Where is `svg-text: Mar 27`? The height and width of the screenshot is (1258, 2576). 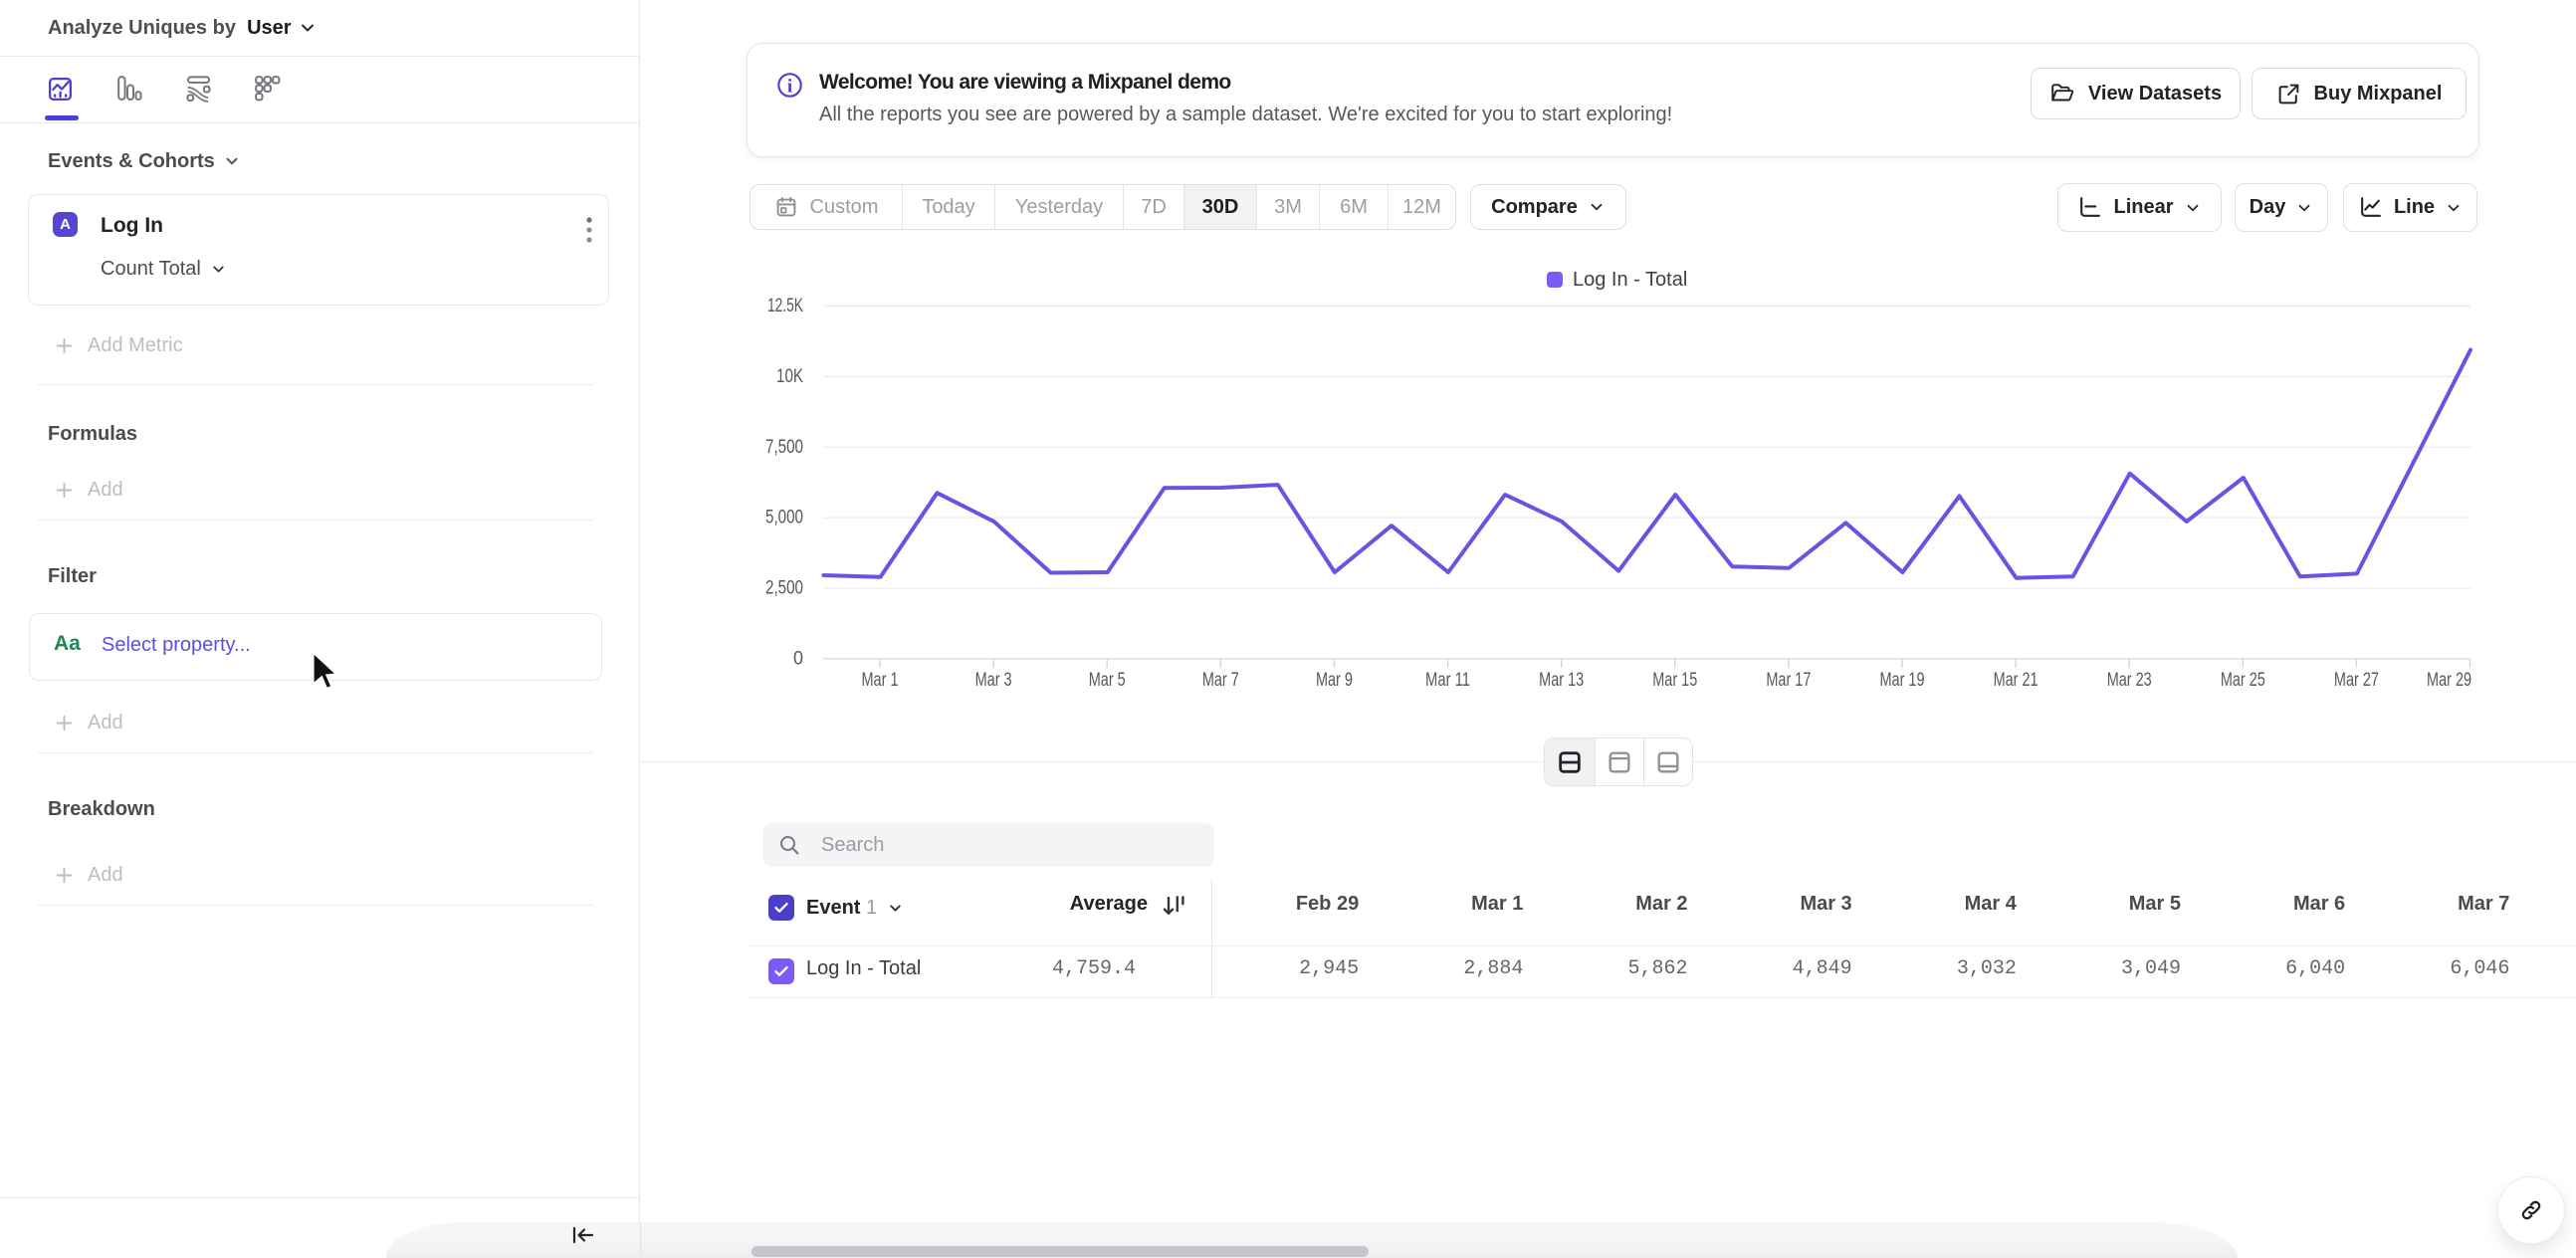 svg-text: Mar 27 is located at coordinates (2356, 680).